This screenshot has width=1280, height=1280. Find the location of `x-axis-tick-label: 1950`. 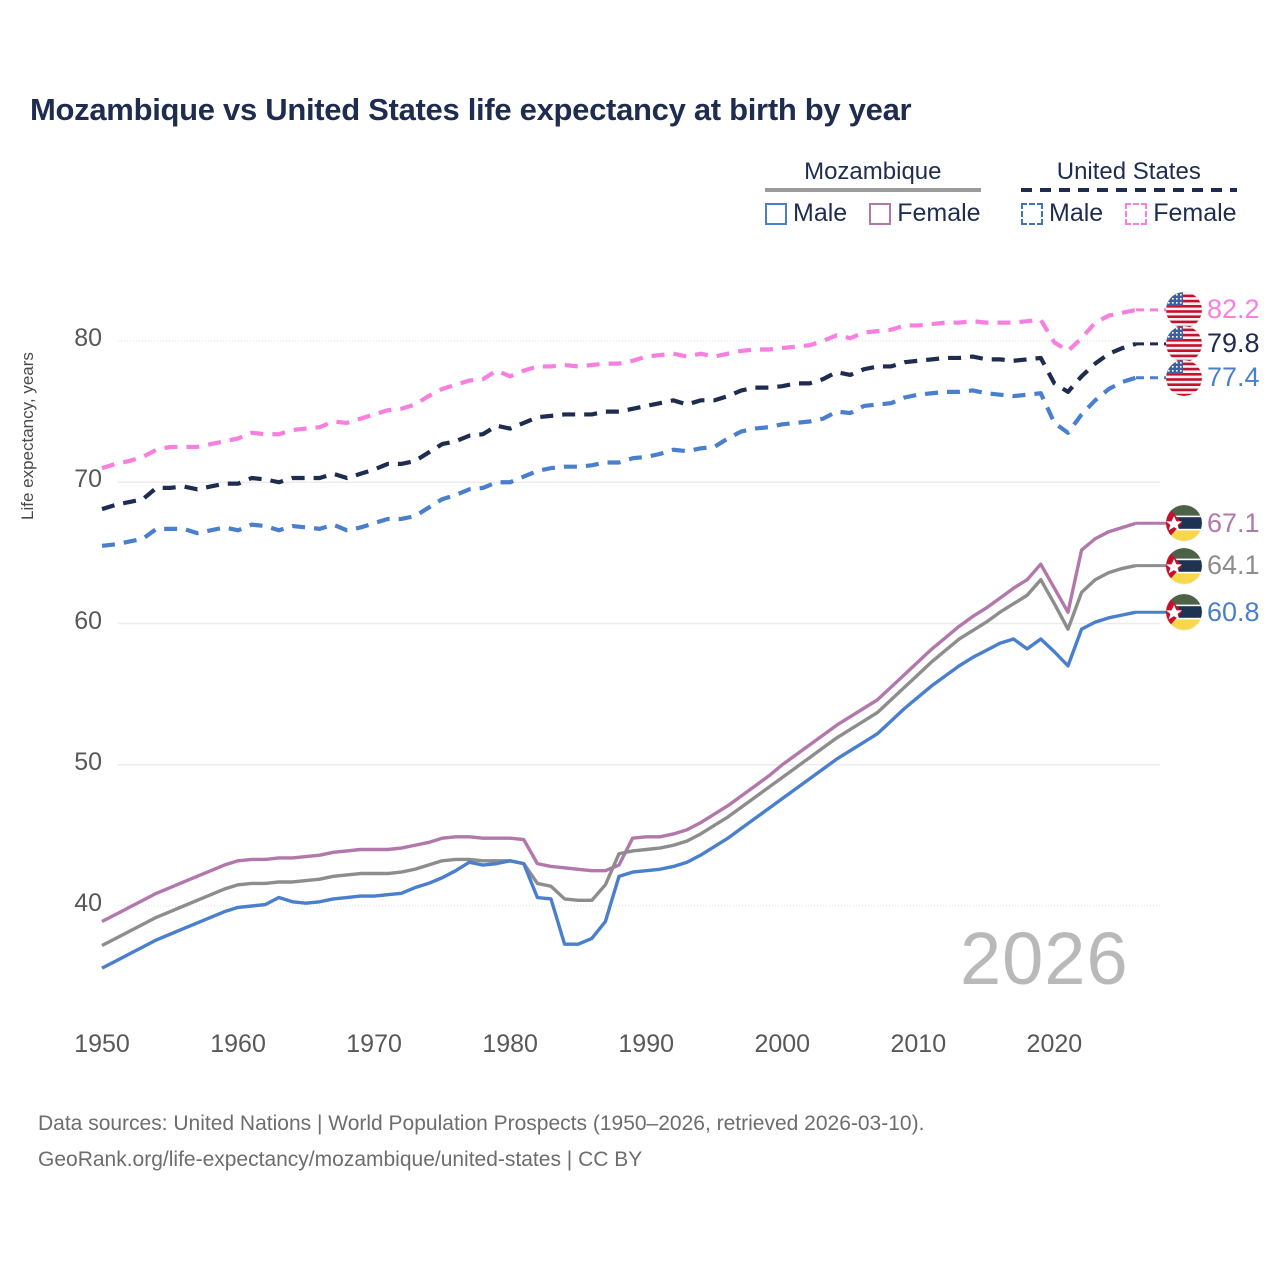

x-axis-tick-label: 1950 is located at coordinates (102, 1044).